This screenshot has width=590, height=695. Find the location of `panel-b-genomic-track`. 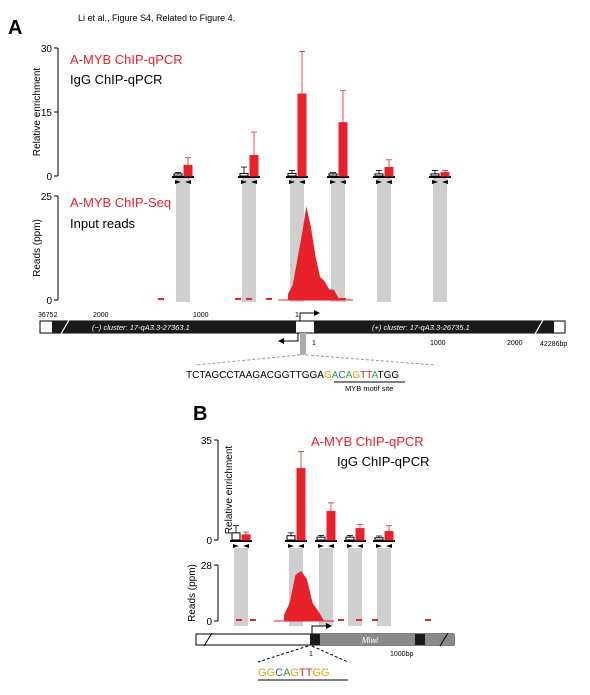

panel-b-genomic-track is located at coordinates (325, 635).